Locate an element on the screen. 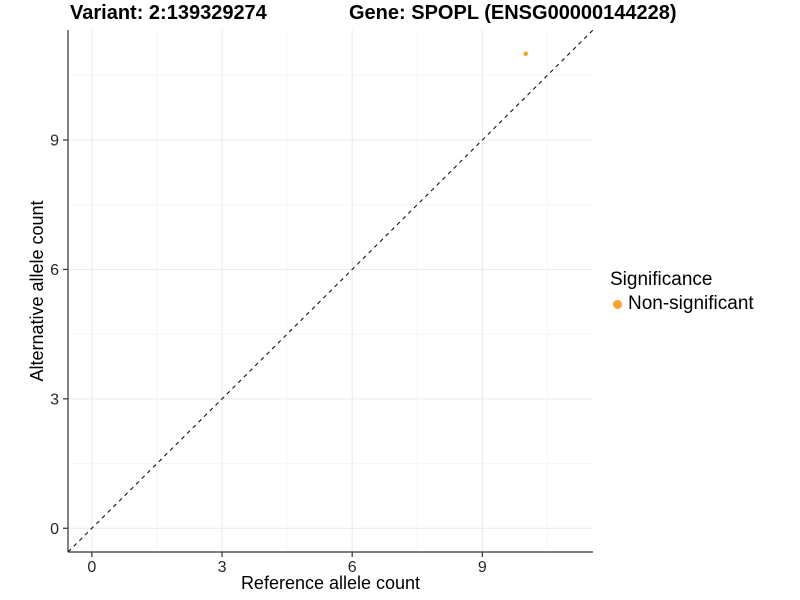 The width and height of the screenshot is (800, 600). y-axis-title: Alternative allele count is located at coordinates (37, 291).